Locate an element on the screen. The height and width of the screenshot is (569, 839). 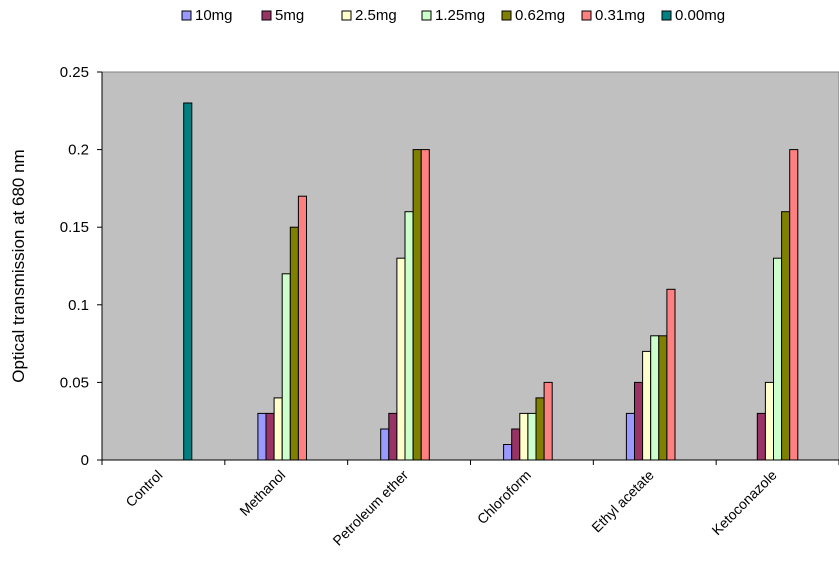
bar-2.5mg-methanol is located at coordinates (278, 429).